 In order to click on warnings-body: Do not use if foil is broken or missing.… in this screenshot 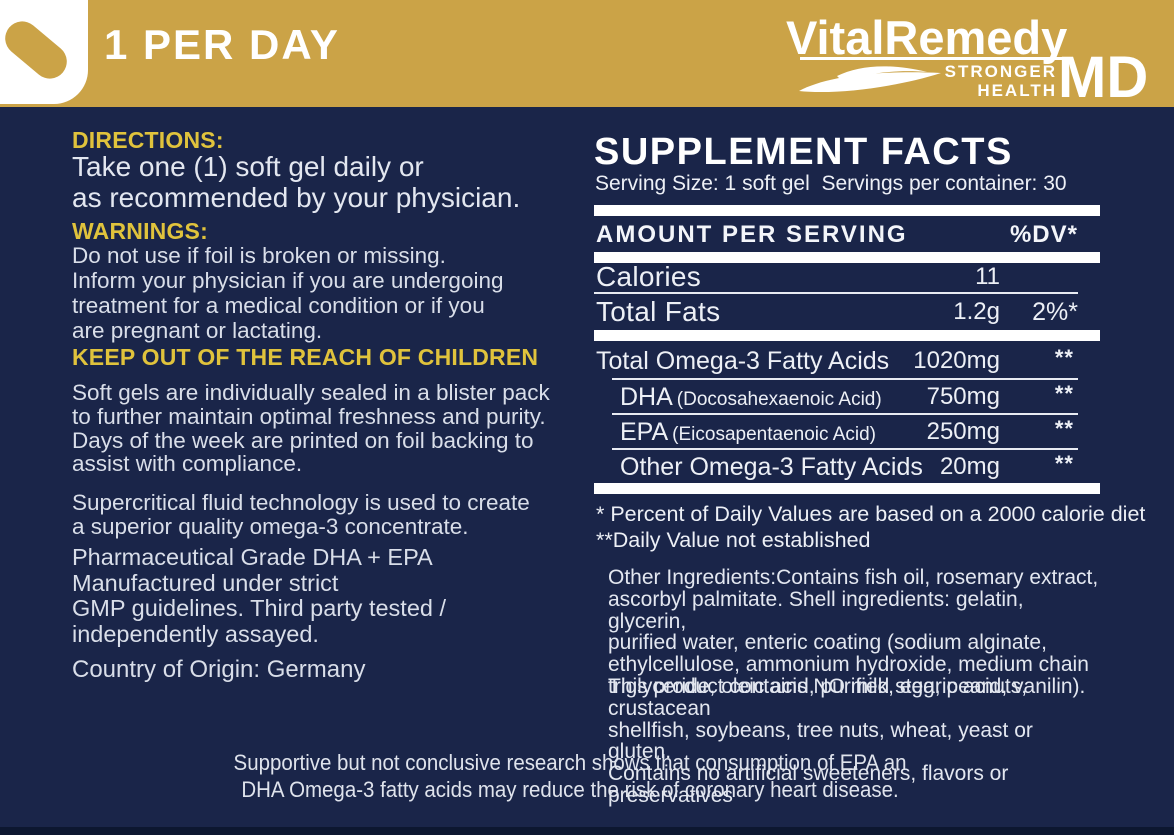, I will do `click(288, 293)`.